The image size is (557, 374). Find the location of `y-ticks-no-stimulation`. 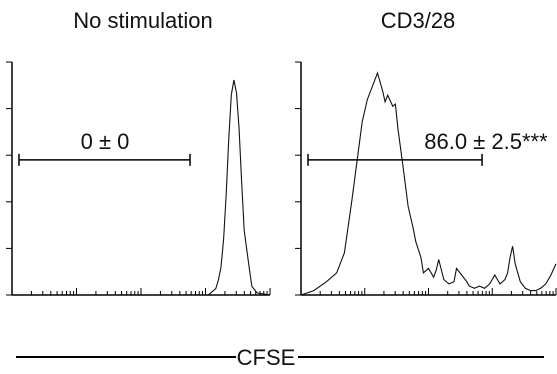

y-ticks-no-stimulation is located at coordinates (9, 178).